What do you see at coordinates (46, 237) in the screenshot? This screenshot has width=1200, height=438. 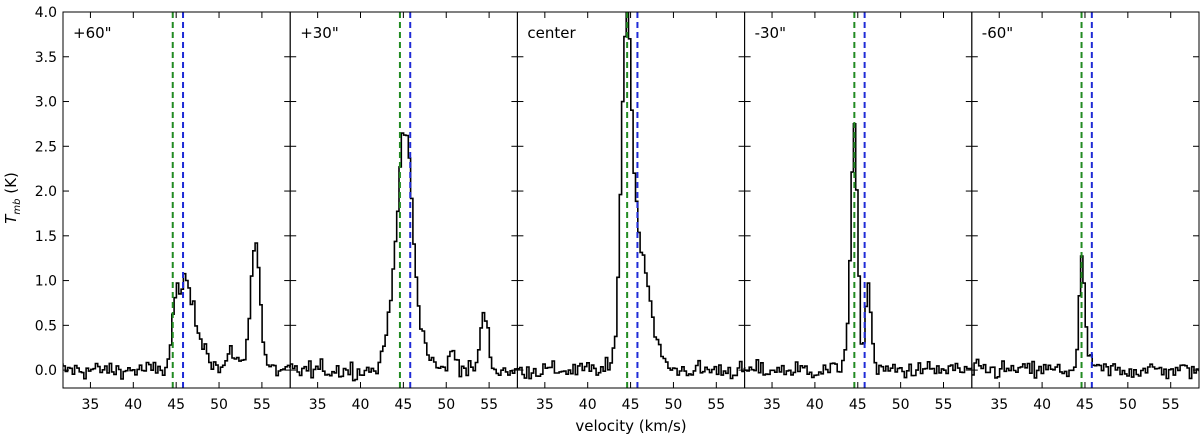 I see `y-tick-label: 1.5` at bounding box center [46, 237].